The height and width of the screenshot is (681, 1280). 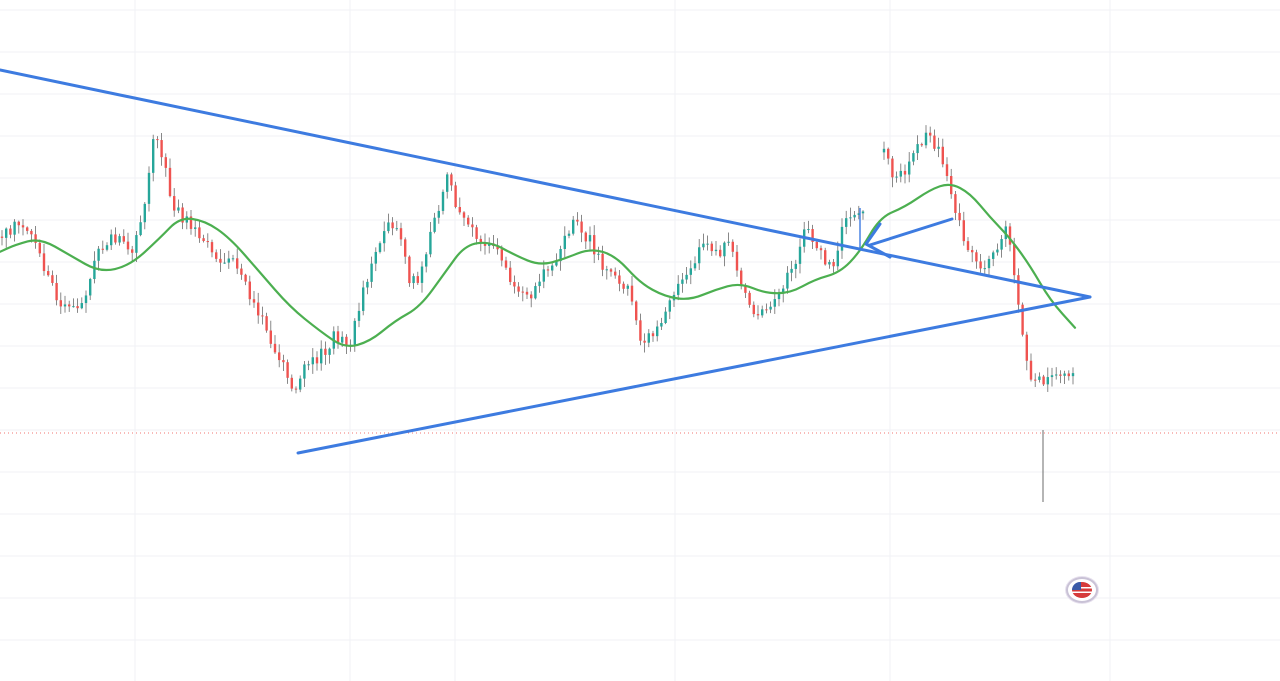 What do you see at coordinates (694, 375) in the screenshot?
I see `ascending-trendline` at bounding box center [694, 375].